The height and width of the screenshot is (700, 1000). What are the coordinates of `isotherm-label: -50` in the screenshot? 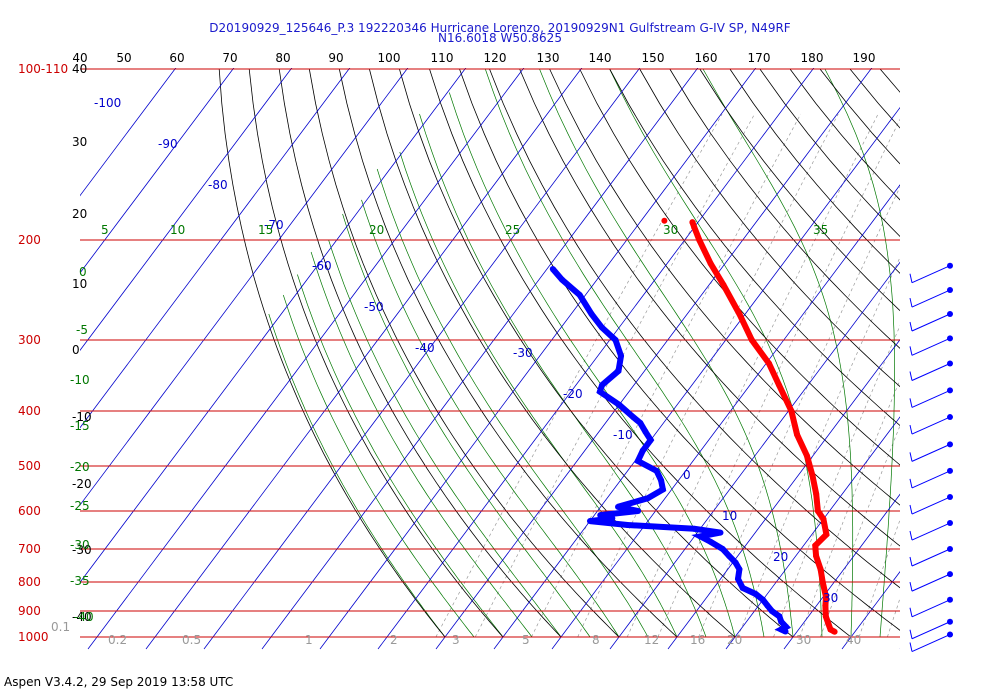 It's located at (374, 307).